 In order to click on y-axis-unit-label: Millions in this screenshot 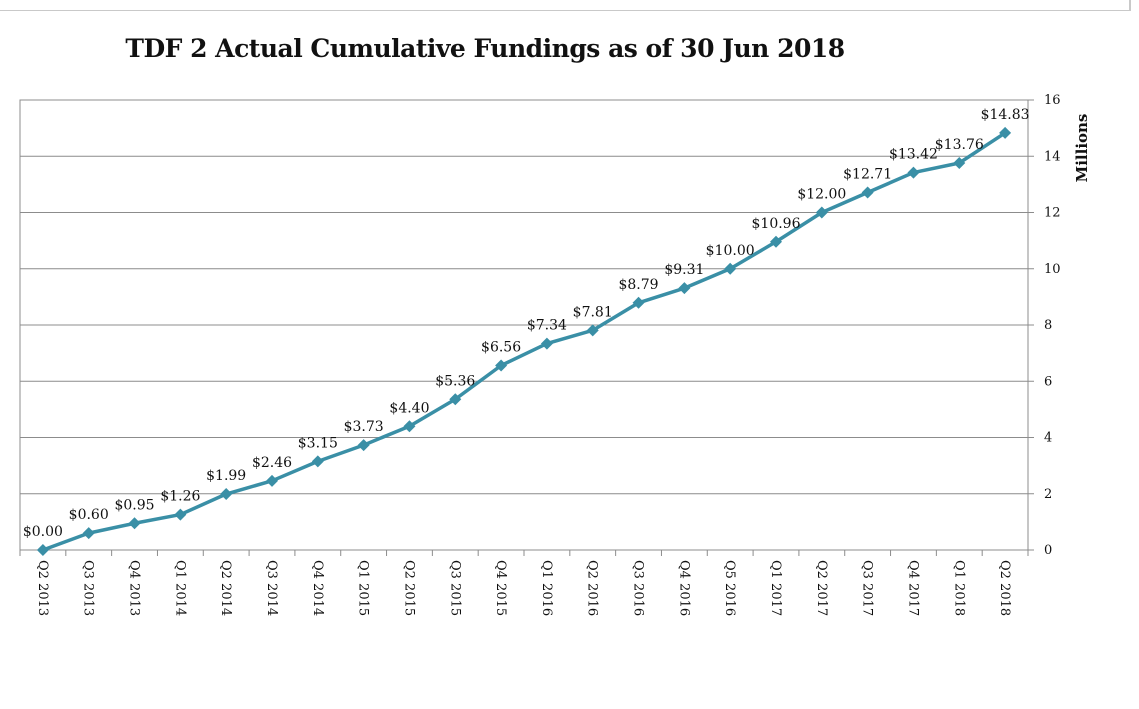, I will do `click(1082, 148)`.